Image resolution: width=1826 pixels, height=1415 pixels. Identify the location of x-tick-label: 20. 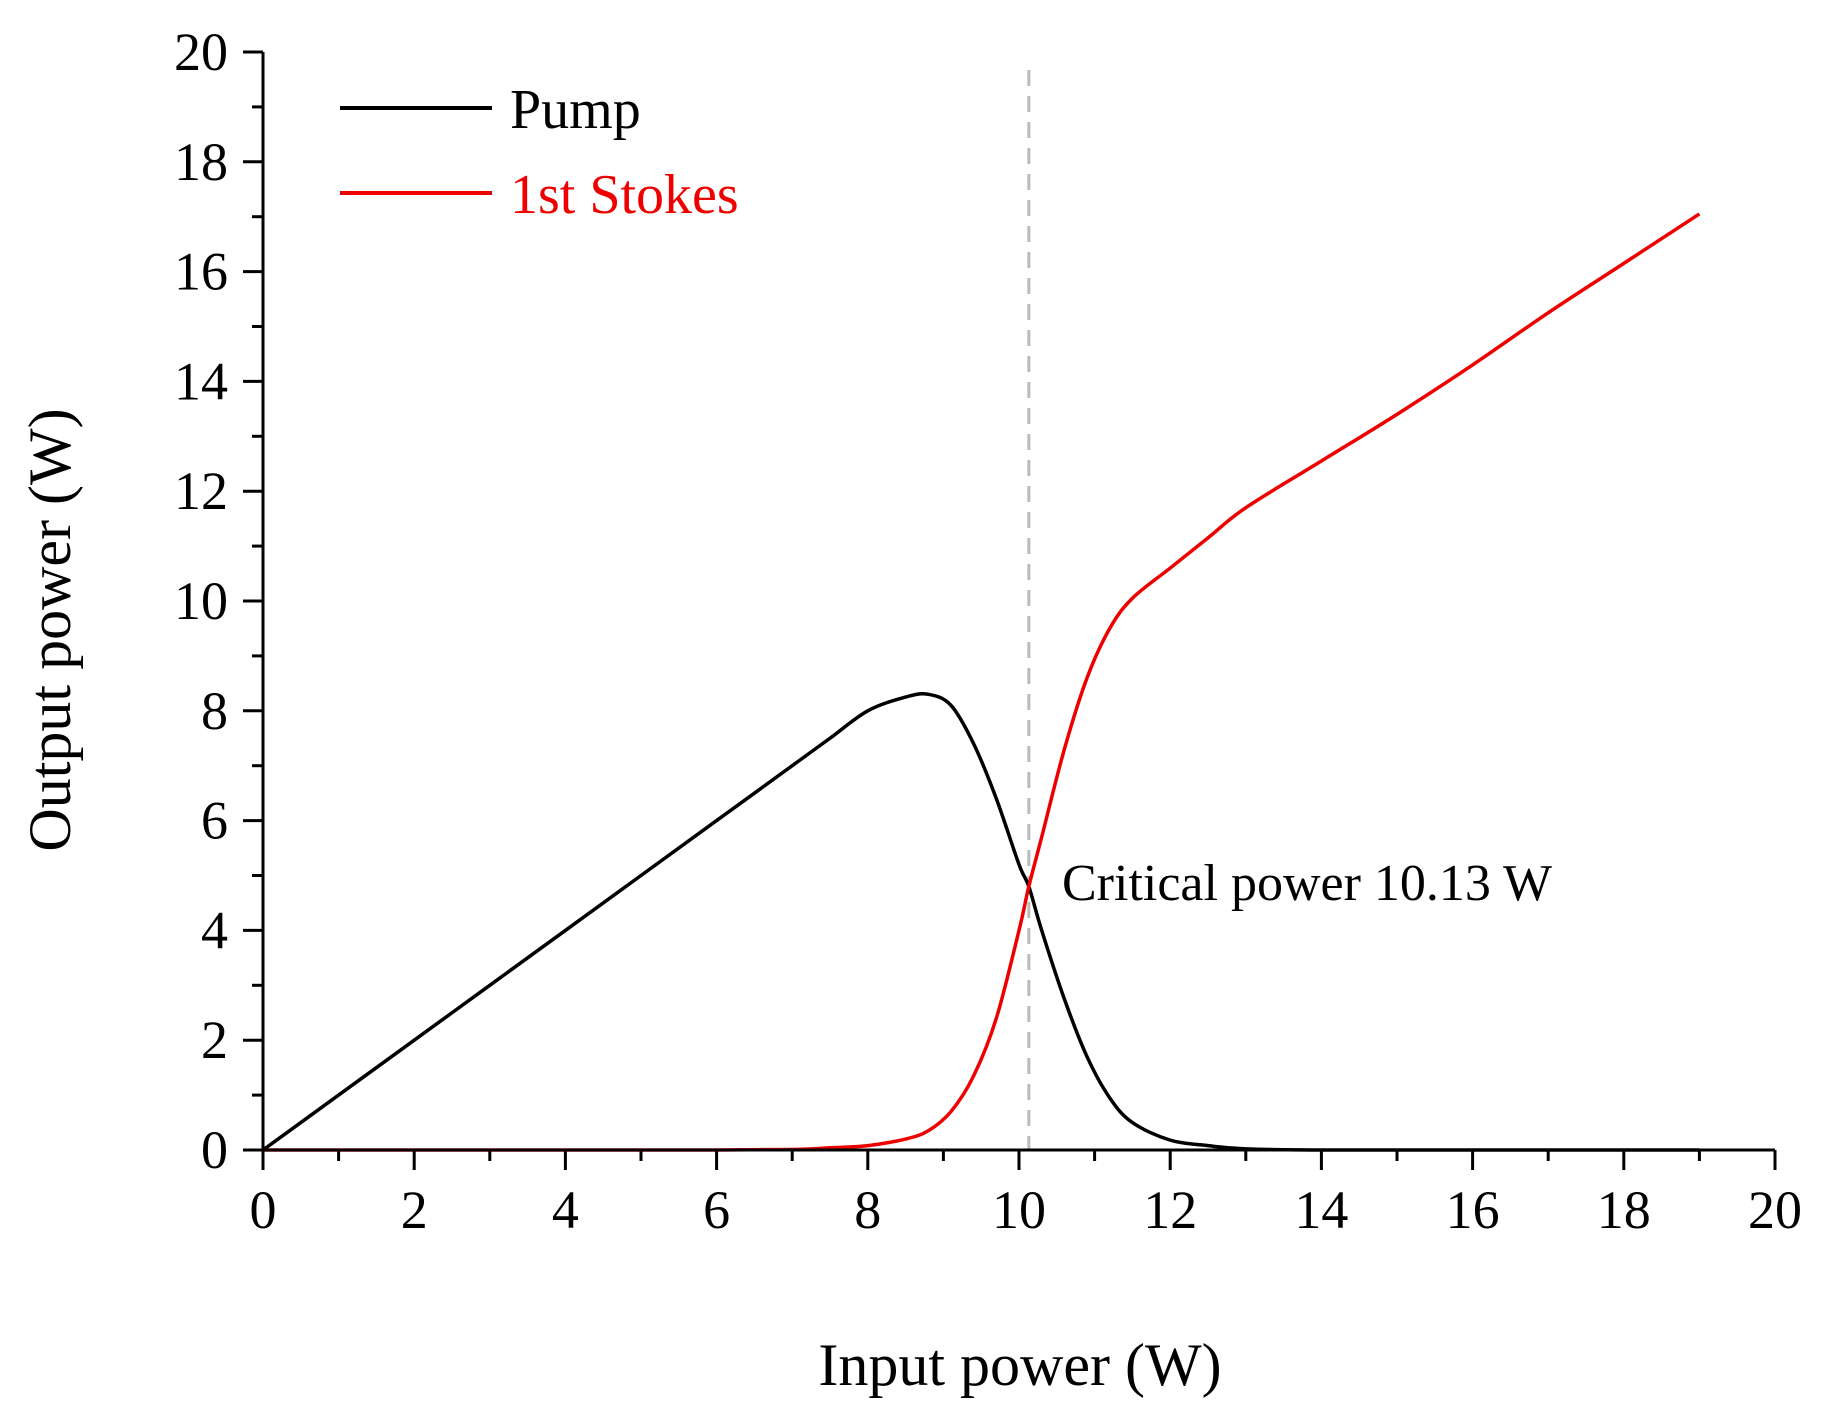
(1775, 1210).